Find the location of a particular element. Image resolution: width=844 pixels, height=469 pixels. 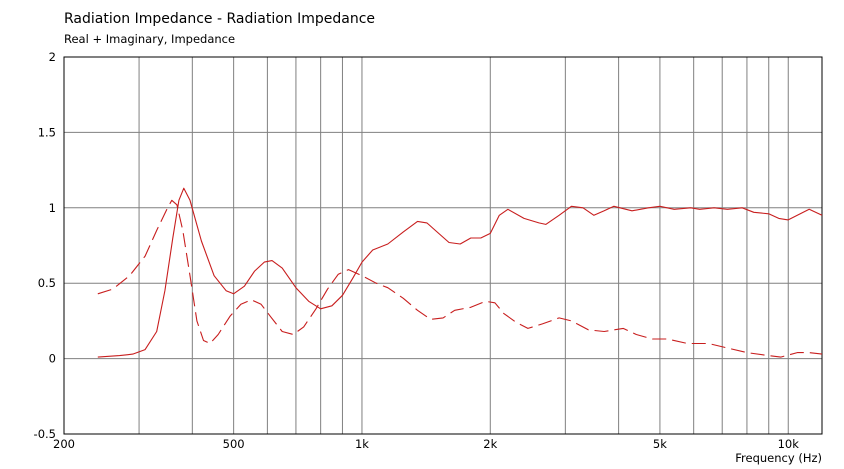

y-tick-label: 0.5 is located at coordinates (47, 283).